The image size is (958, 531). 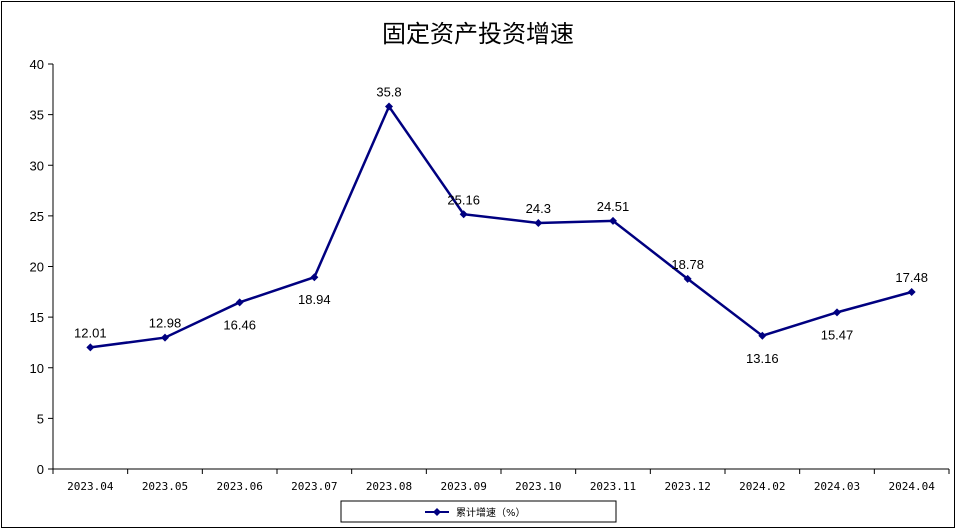 What do you see at coordinates (37, 165) in the screenshot?
I see `y-tick-label: 30` at bounding box center [37, 165].